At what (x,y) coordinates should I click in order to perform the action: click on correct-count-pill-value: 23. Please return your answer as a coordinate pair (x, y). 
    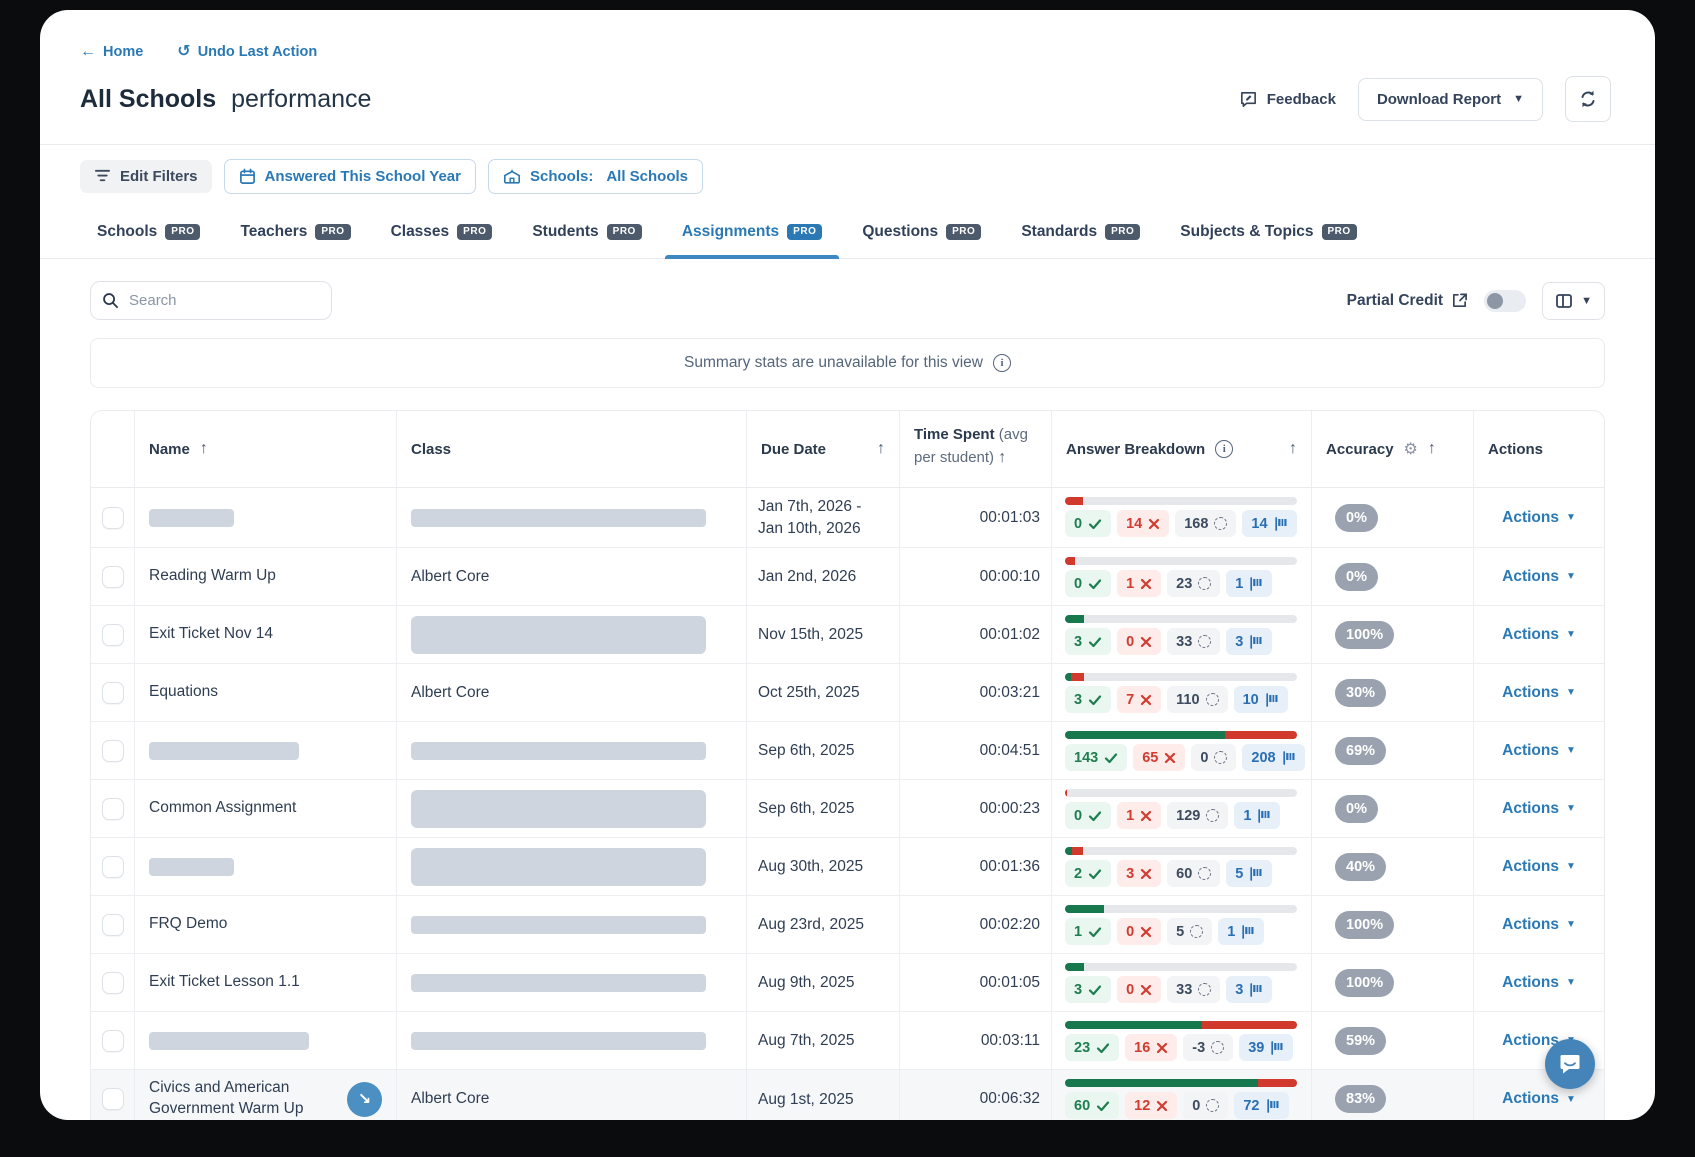
    Looking at the image, I should click on (1082, 1047).